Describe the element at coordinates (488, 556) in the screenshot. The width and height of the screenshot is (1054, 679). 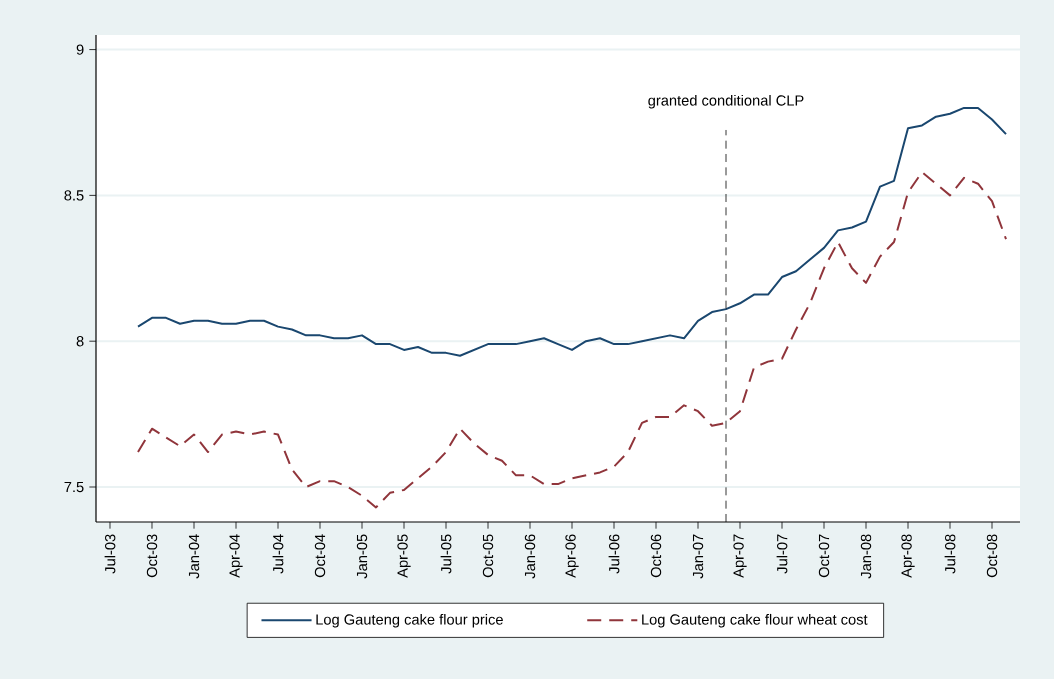
I see `x-tick-label: Oct-05` at that location.